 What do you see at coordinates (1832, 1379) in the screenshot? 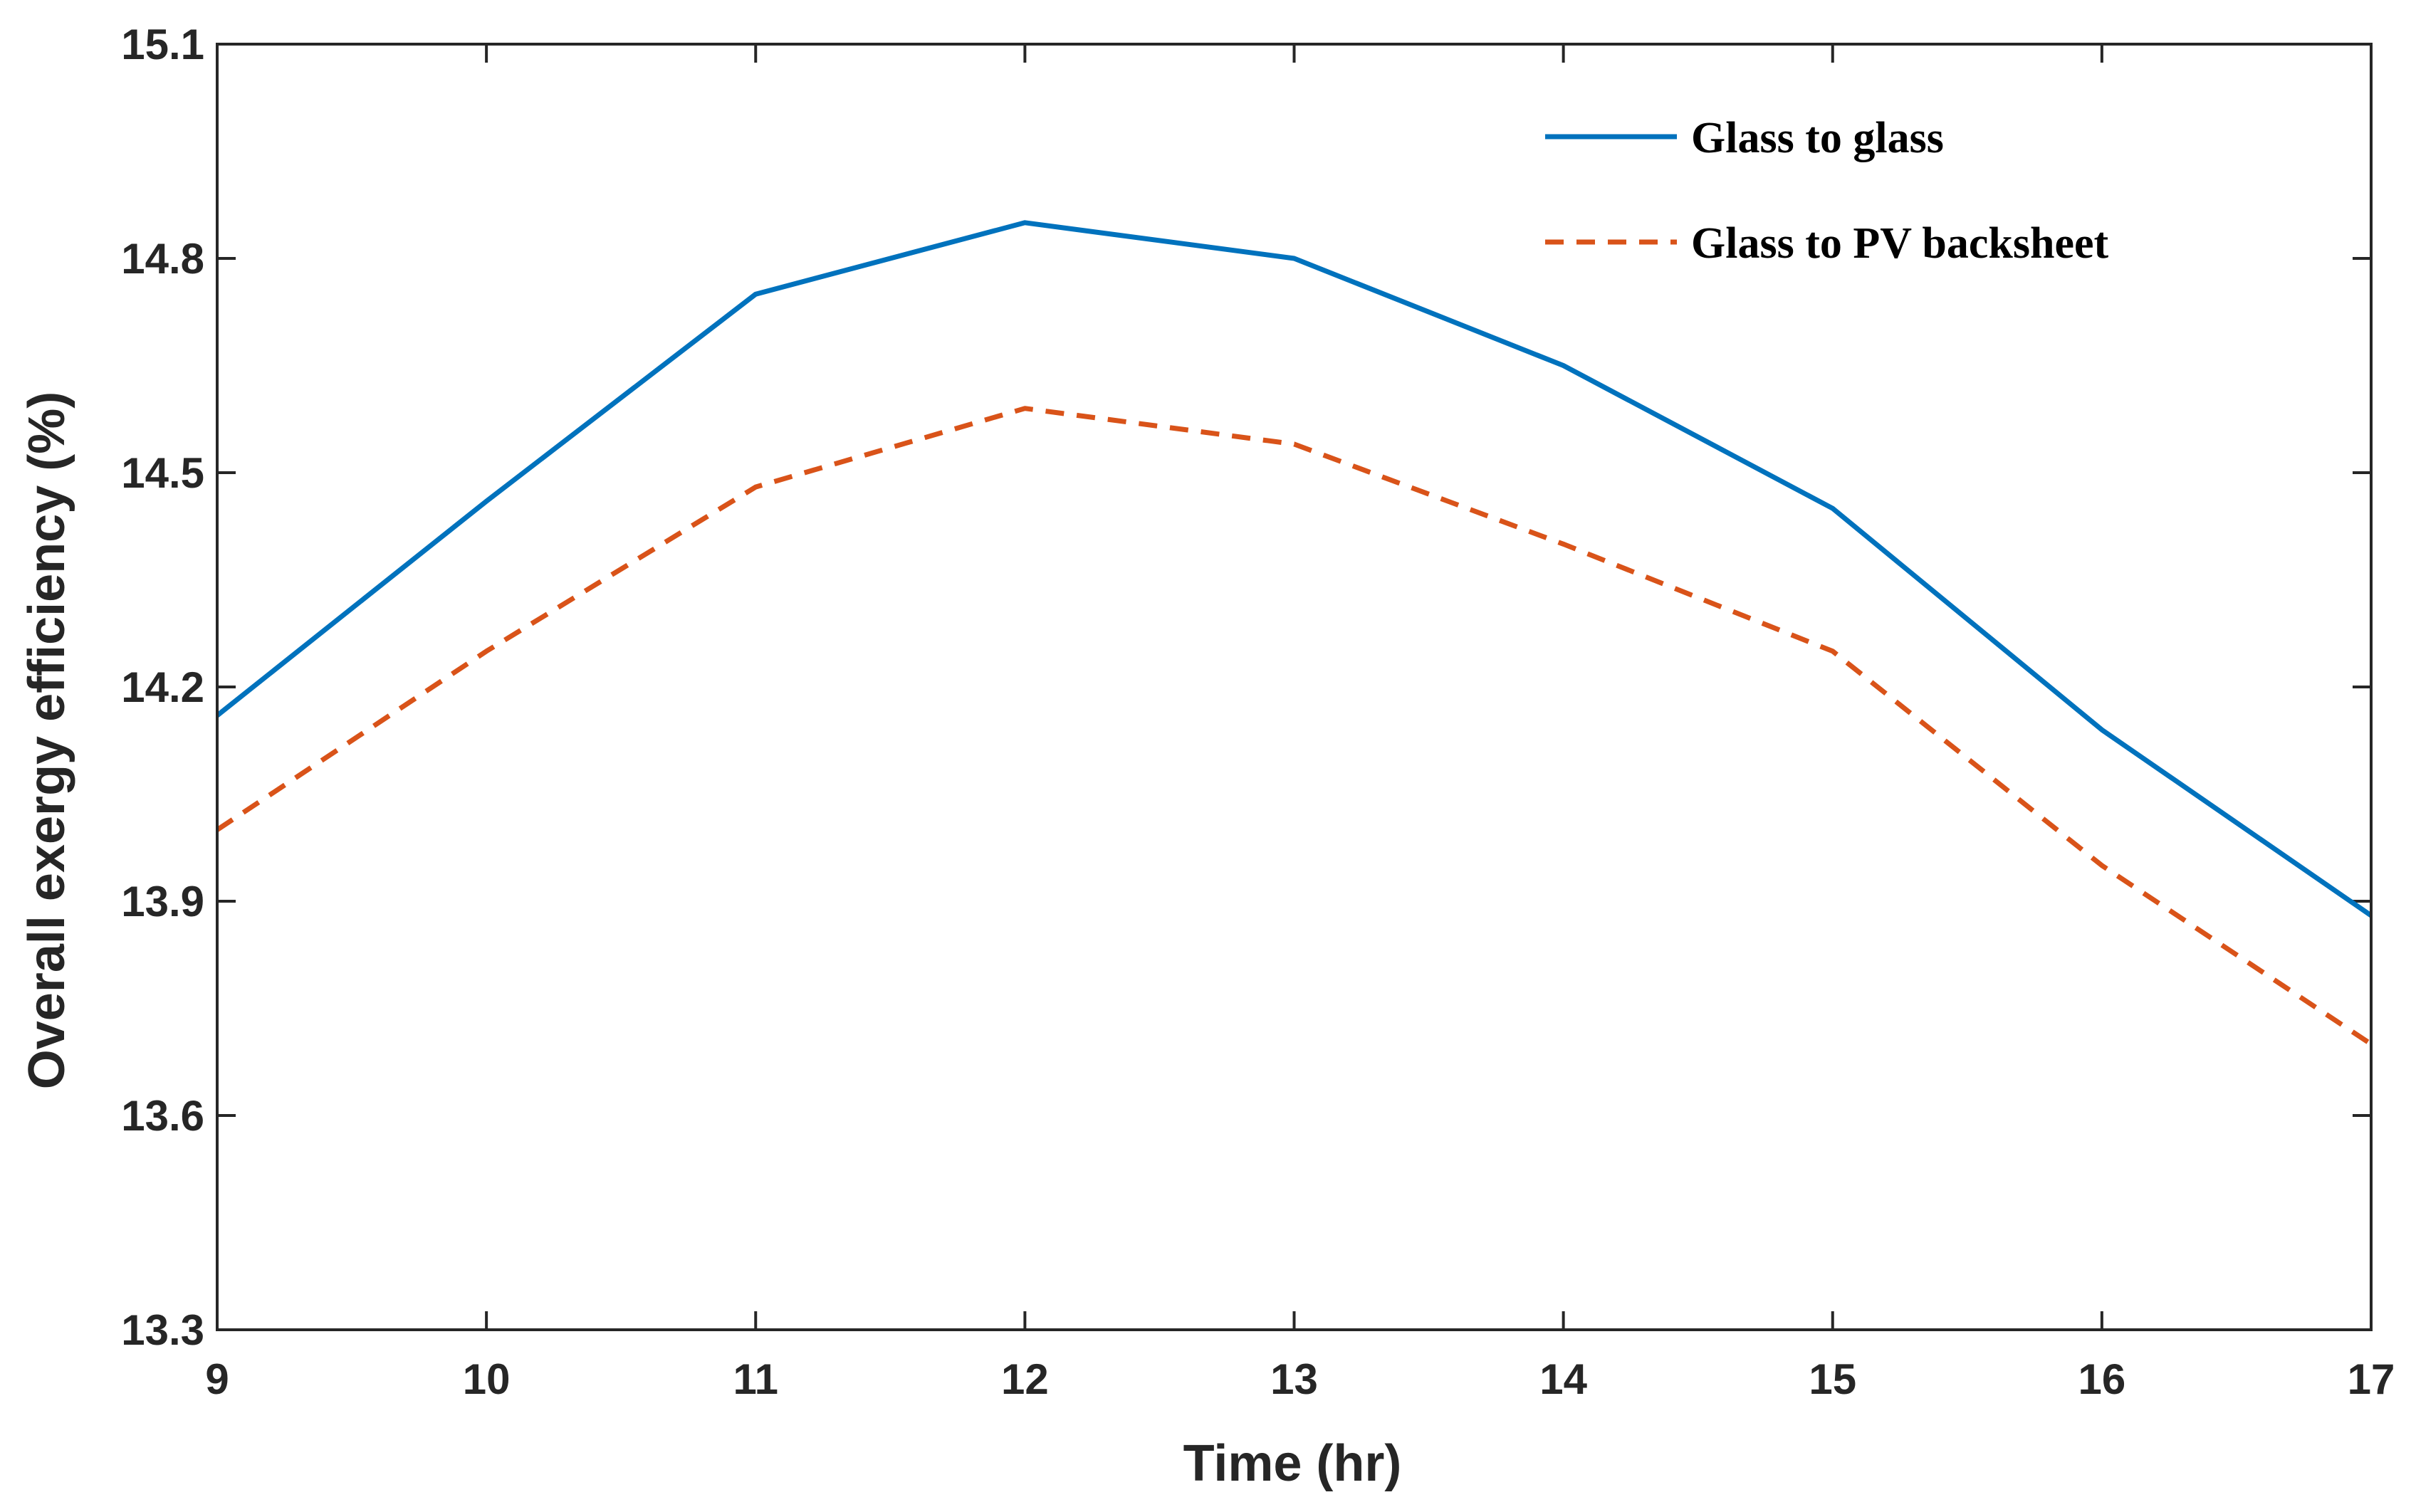
I see `x-tick-label: 15` at bounding box center [1832, 1379].